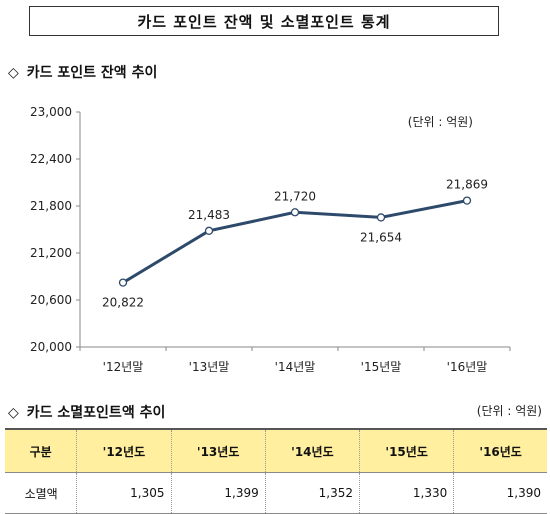  I want to click on x-tick-label: '12년말, so click(123, 367).